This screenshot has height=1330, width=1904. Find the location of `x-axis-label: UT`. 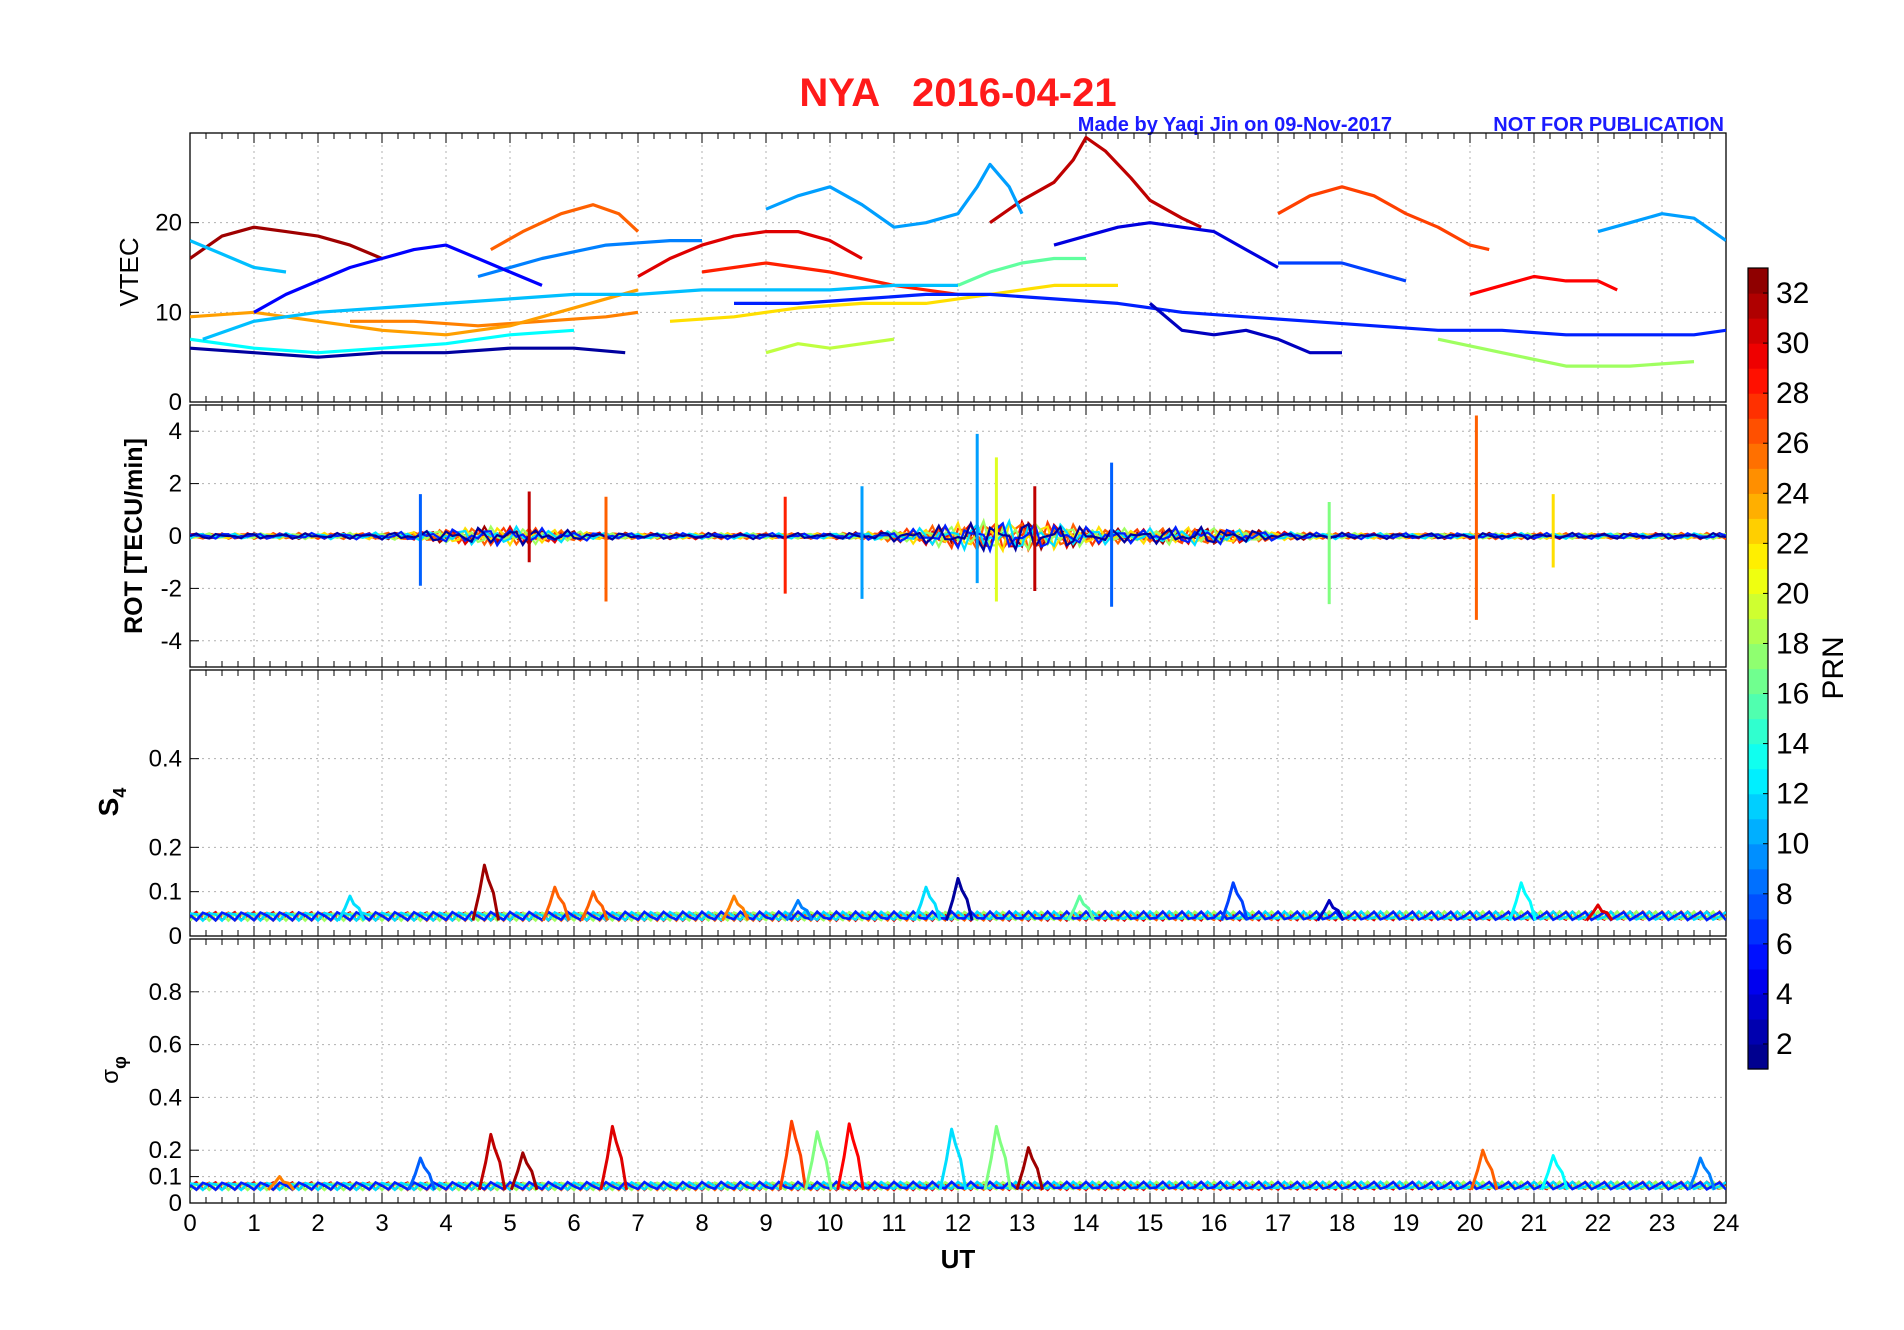

x-axis-label: UT is located at coordinates (958, 1259).